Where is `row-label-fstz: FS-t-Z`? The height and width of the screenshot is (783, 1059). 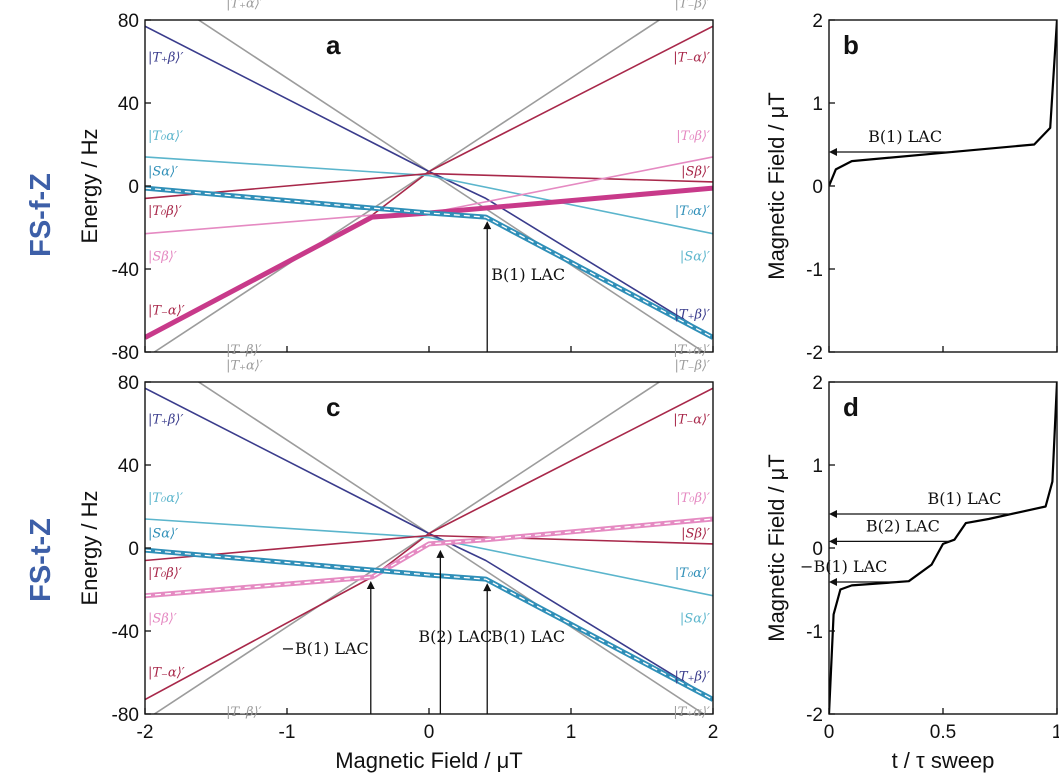 row-label-fstz: FS-t-Z is located at coordinates (41, 560).